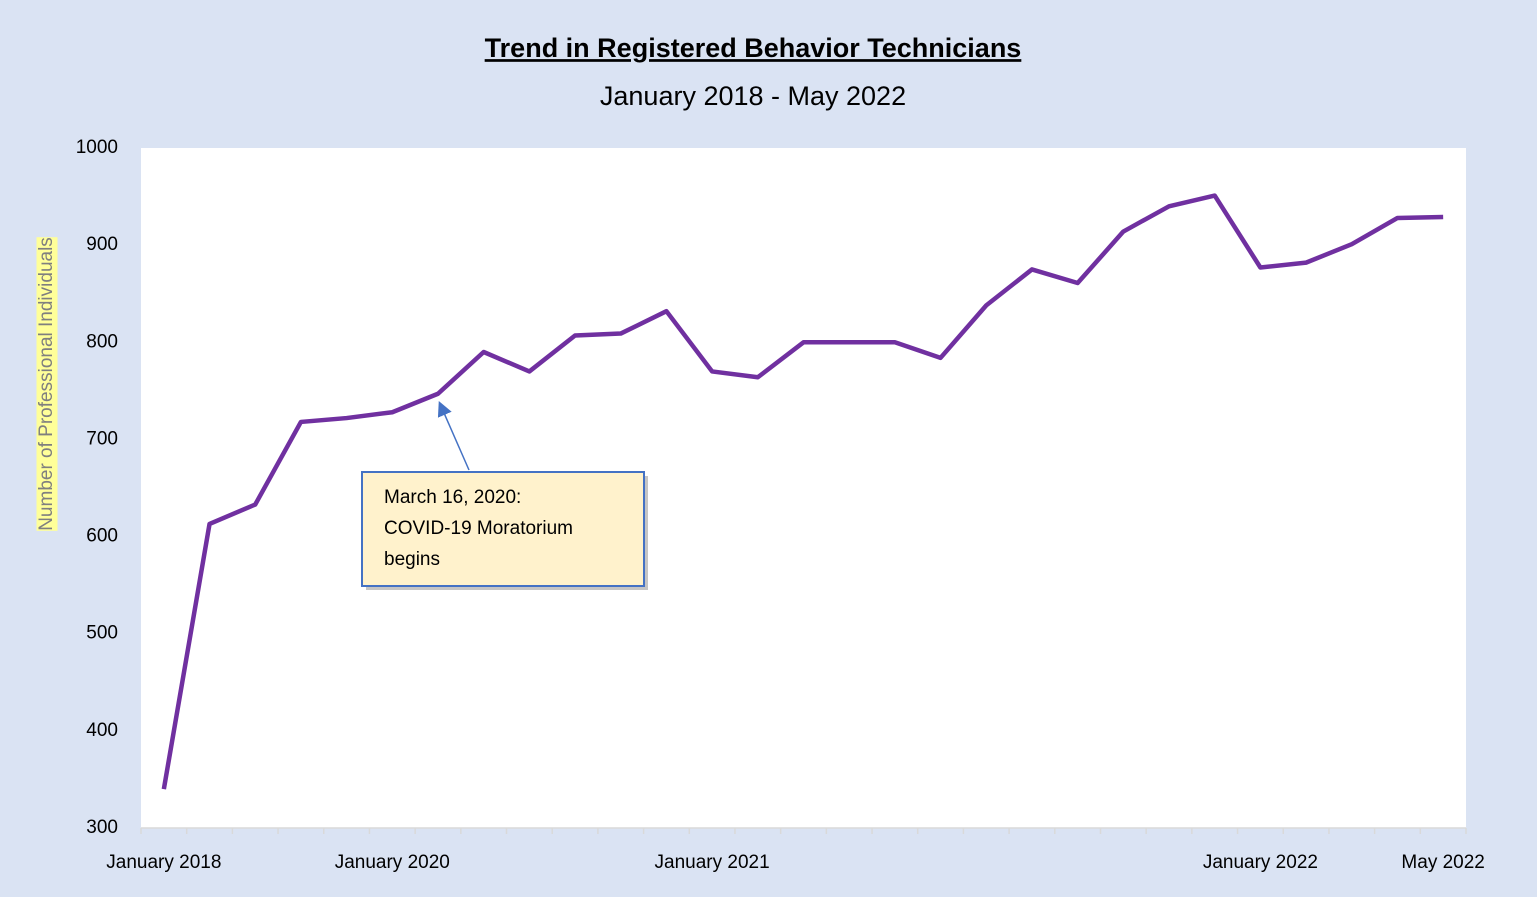  What do you see at coordinates (97, 147) in the screenshot?
I see `y-tick-label: 1000` at bounding box center [97, 147].